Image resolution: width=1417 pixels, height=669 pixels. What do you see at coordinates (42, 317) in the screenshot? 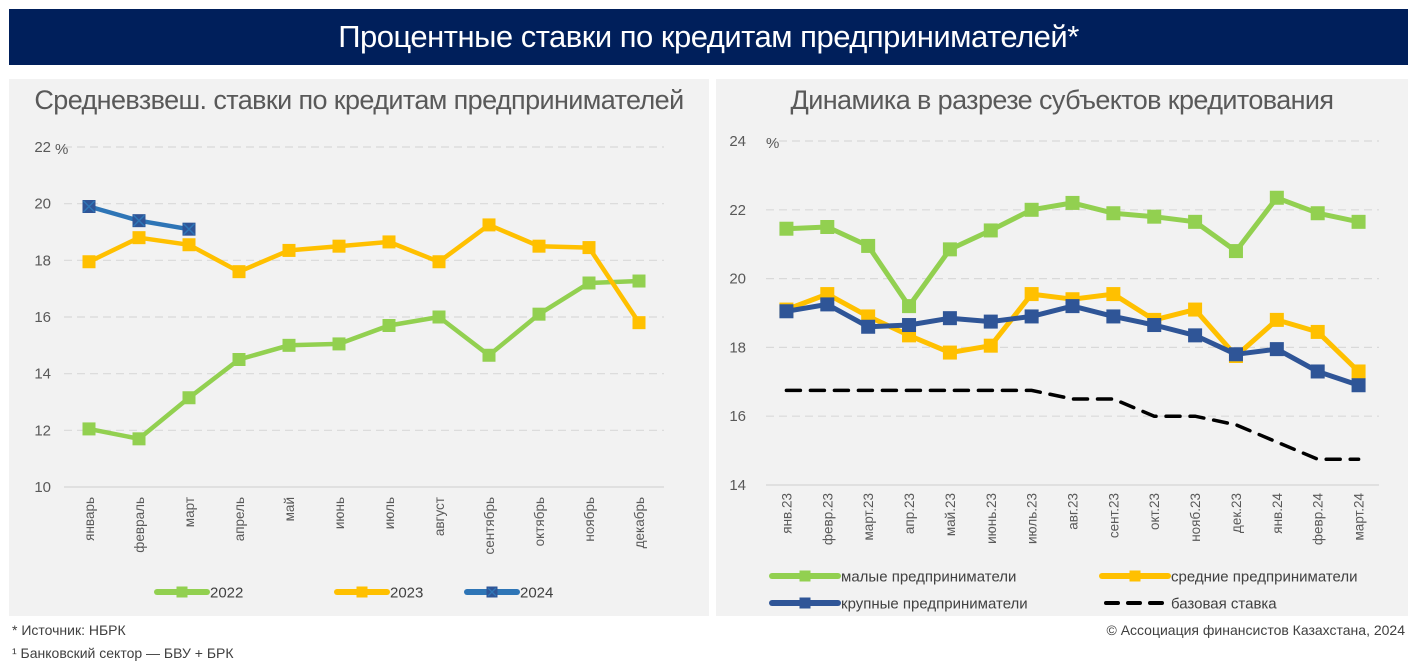
I see `y-tick-label: 16` at bounding box center [42, 317].